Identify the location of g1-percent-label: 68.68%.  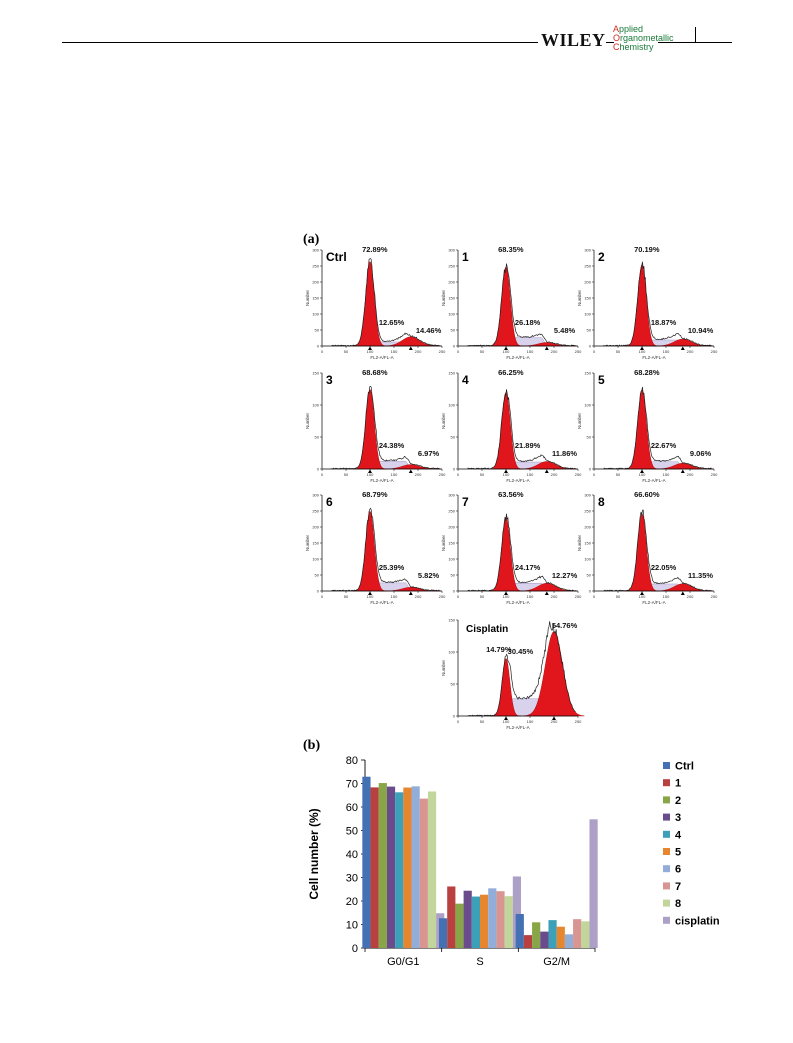
(375, 372).